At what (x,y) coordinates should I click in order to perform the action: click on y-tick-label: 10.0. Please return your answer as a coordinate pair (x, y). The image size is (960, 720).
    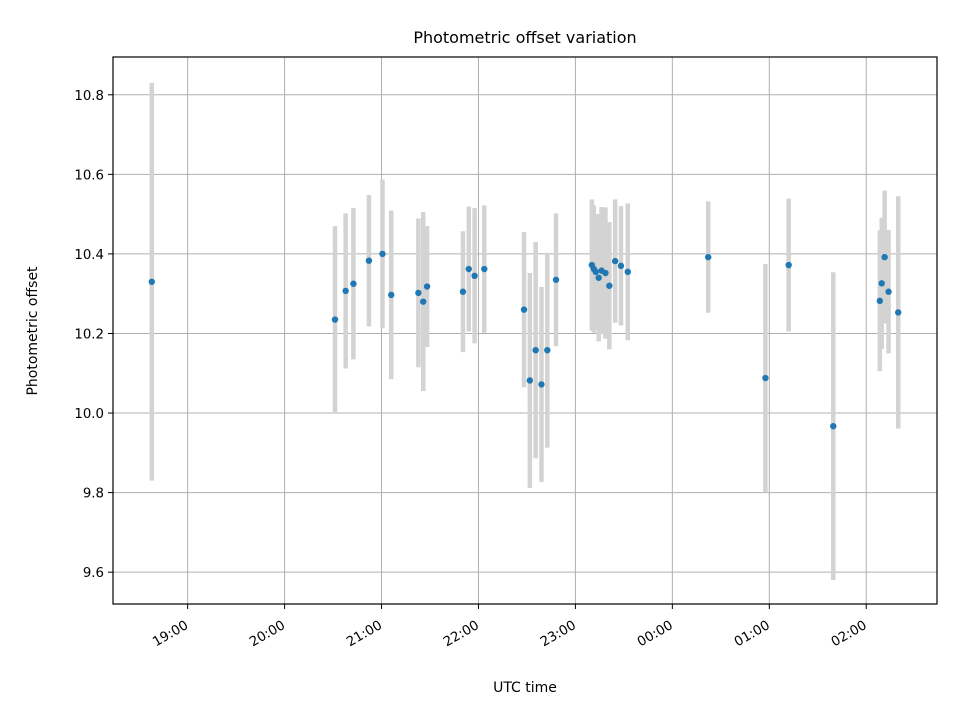
    Looking at the image, I should click on (89, 414).